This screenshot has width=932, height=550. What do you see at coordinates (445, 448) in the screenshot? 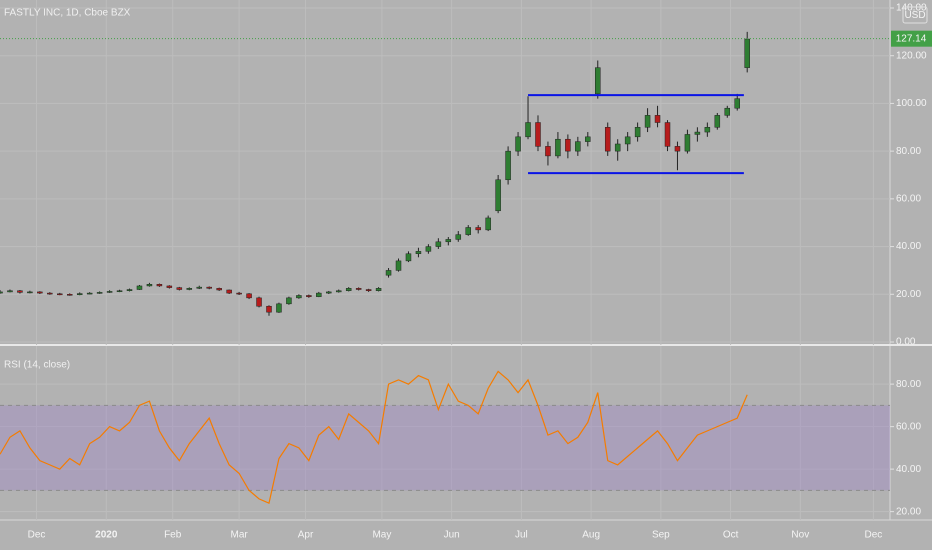
I see `rsi-band` at bounding box center [445, 448].